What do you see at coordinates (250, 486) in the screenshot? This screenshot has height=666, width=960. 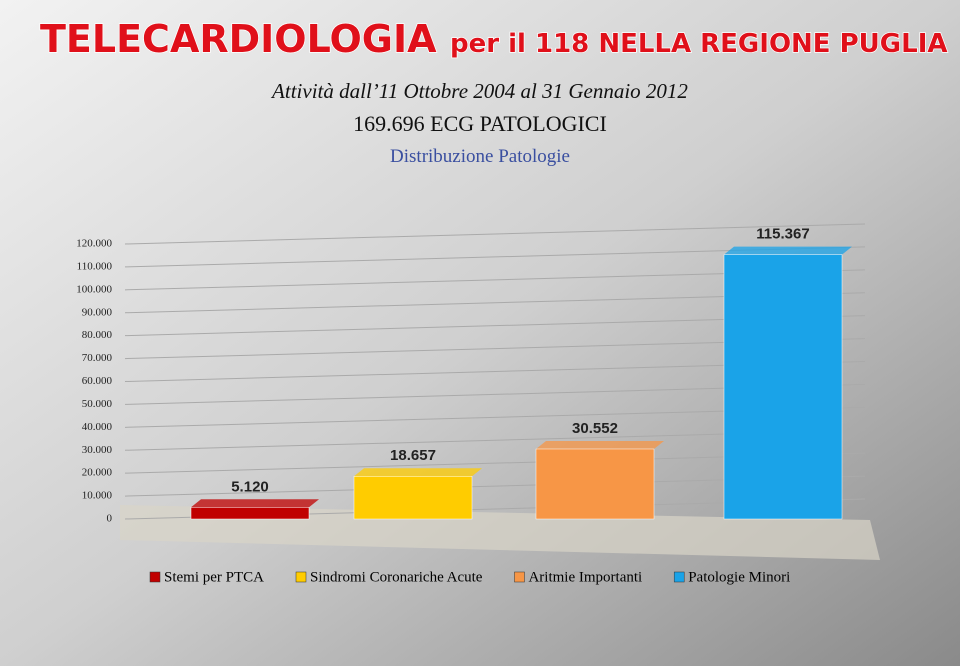 I see `value-label: 5.120` at bounding box center [250, 486].